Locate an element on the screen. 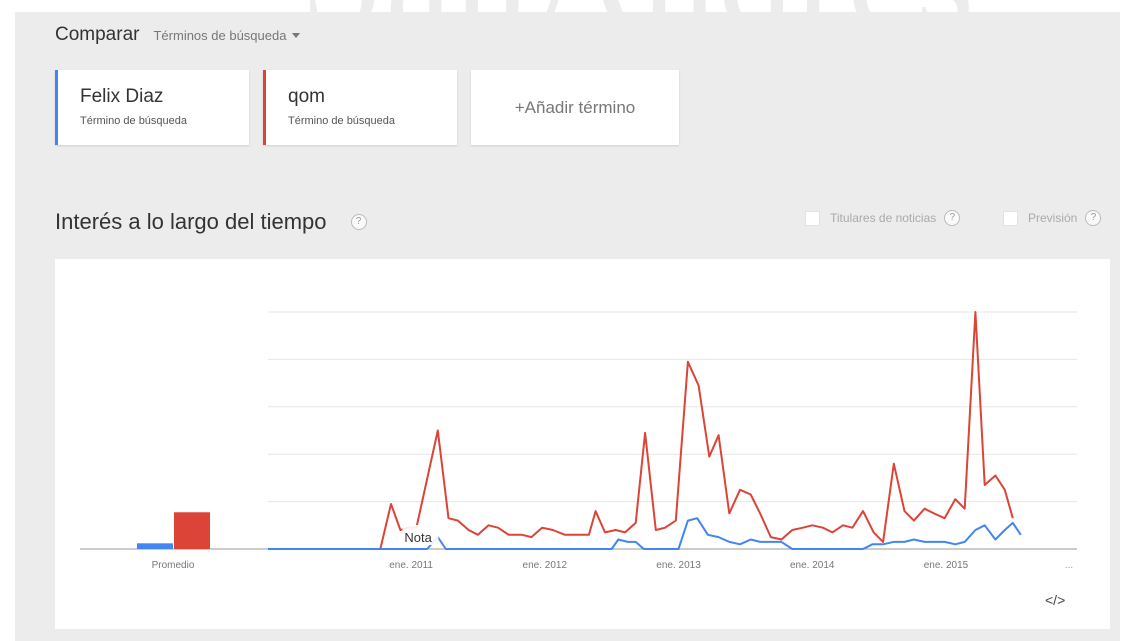 The image size is (1135, 641). add-term-button: +Añadir término is located at coordinates (575, 107).